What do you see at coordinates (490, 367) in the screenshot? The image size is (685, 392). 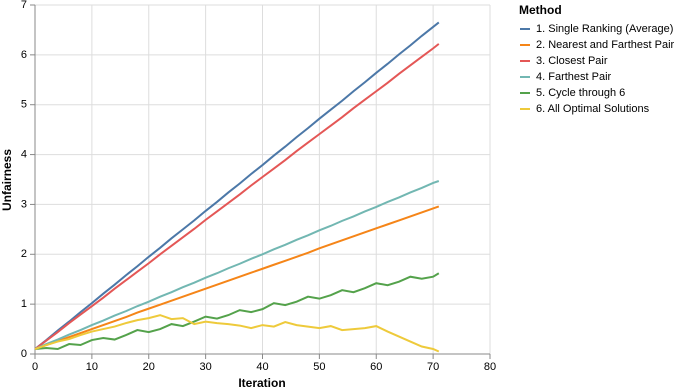 I see `x-tick-label: 80` at bounding box center [490, 367].